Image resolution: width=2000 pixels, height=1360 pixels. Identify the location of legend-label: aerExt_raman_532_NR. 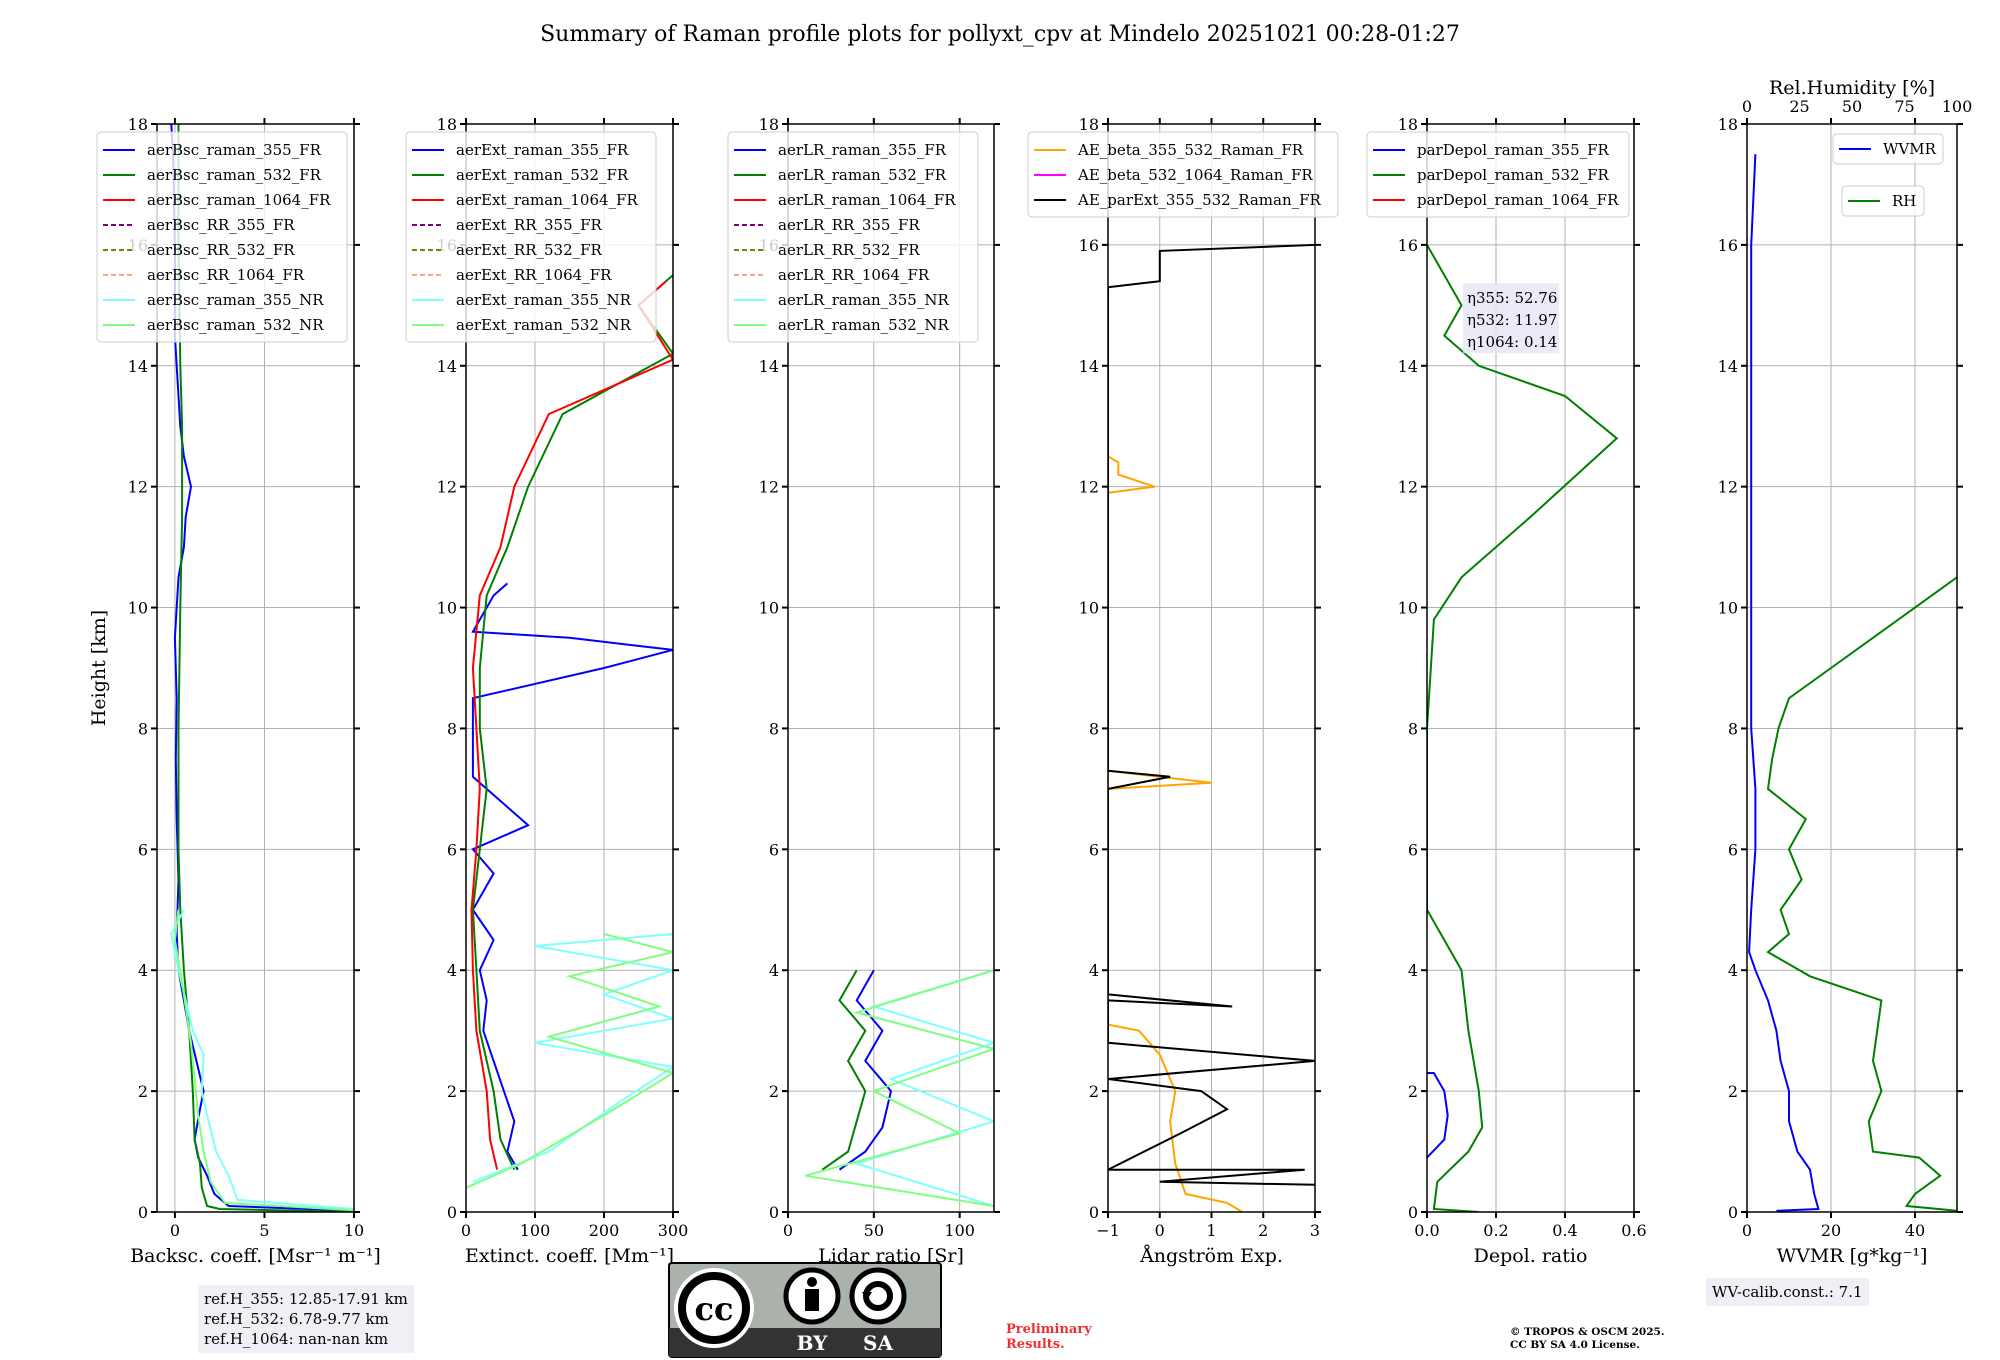
(544, 325).